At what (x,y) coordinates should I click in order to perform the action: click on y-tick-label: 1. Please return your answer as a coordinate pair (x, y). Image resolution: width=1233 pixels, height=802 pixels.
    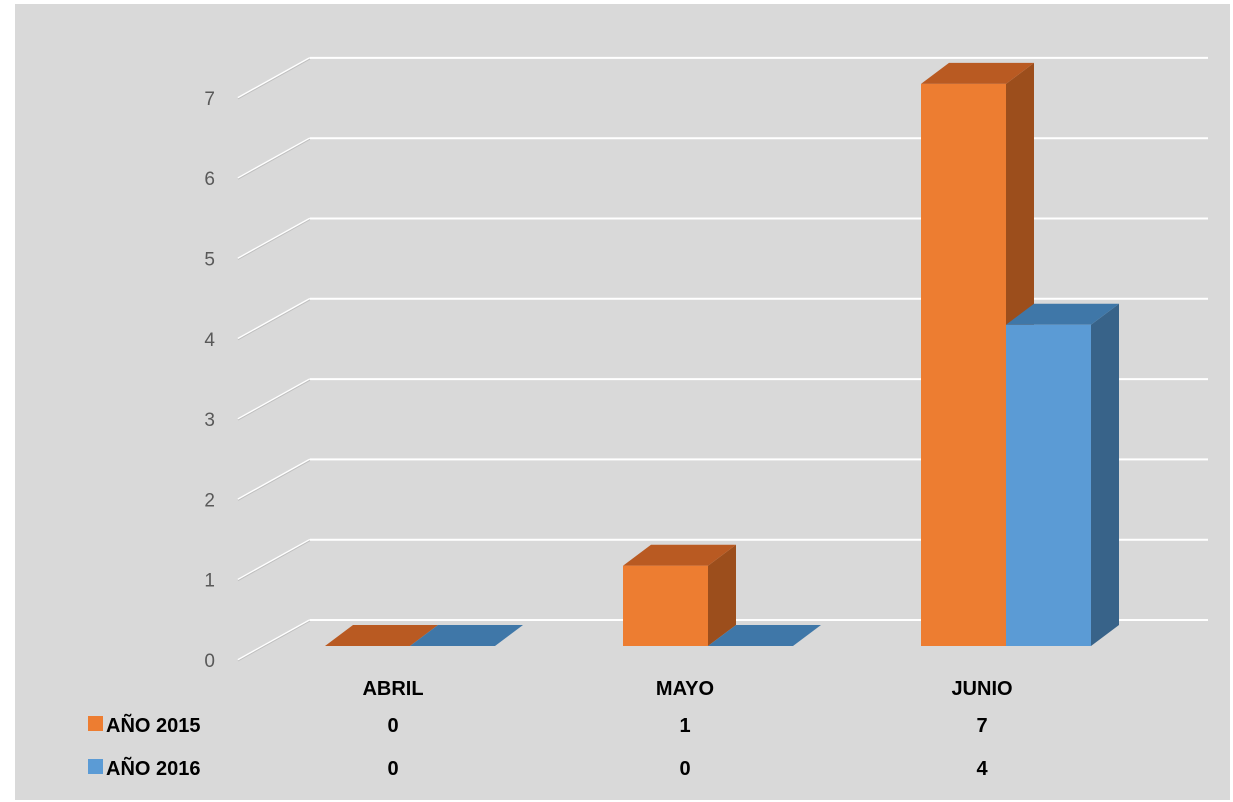
    Looking at the image, I should click on (209, 581).